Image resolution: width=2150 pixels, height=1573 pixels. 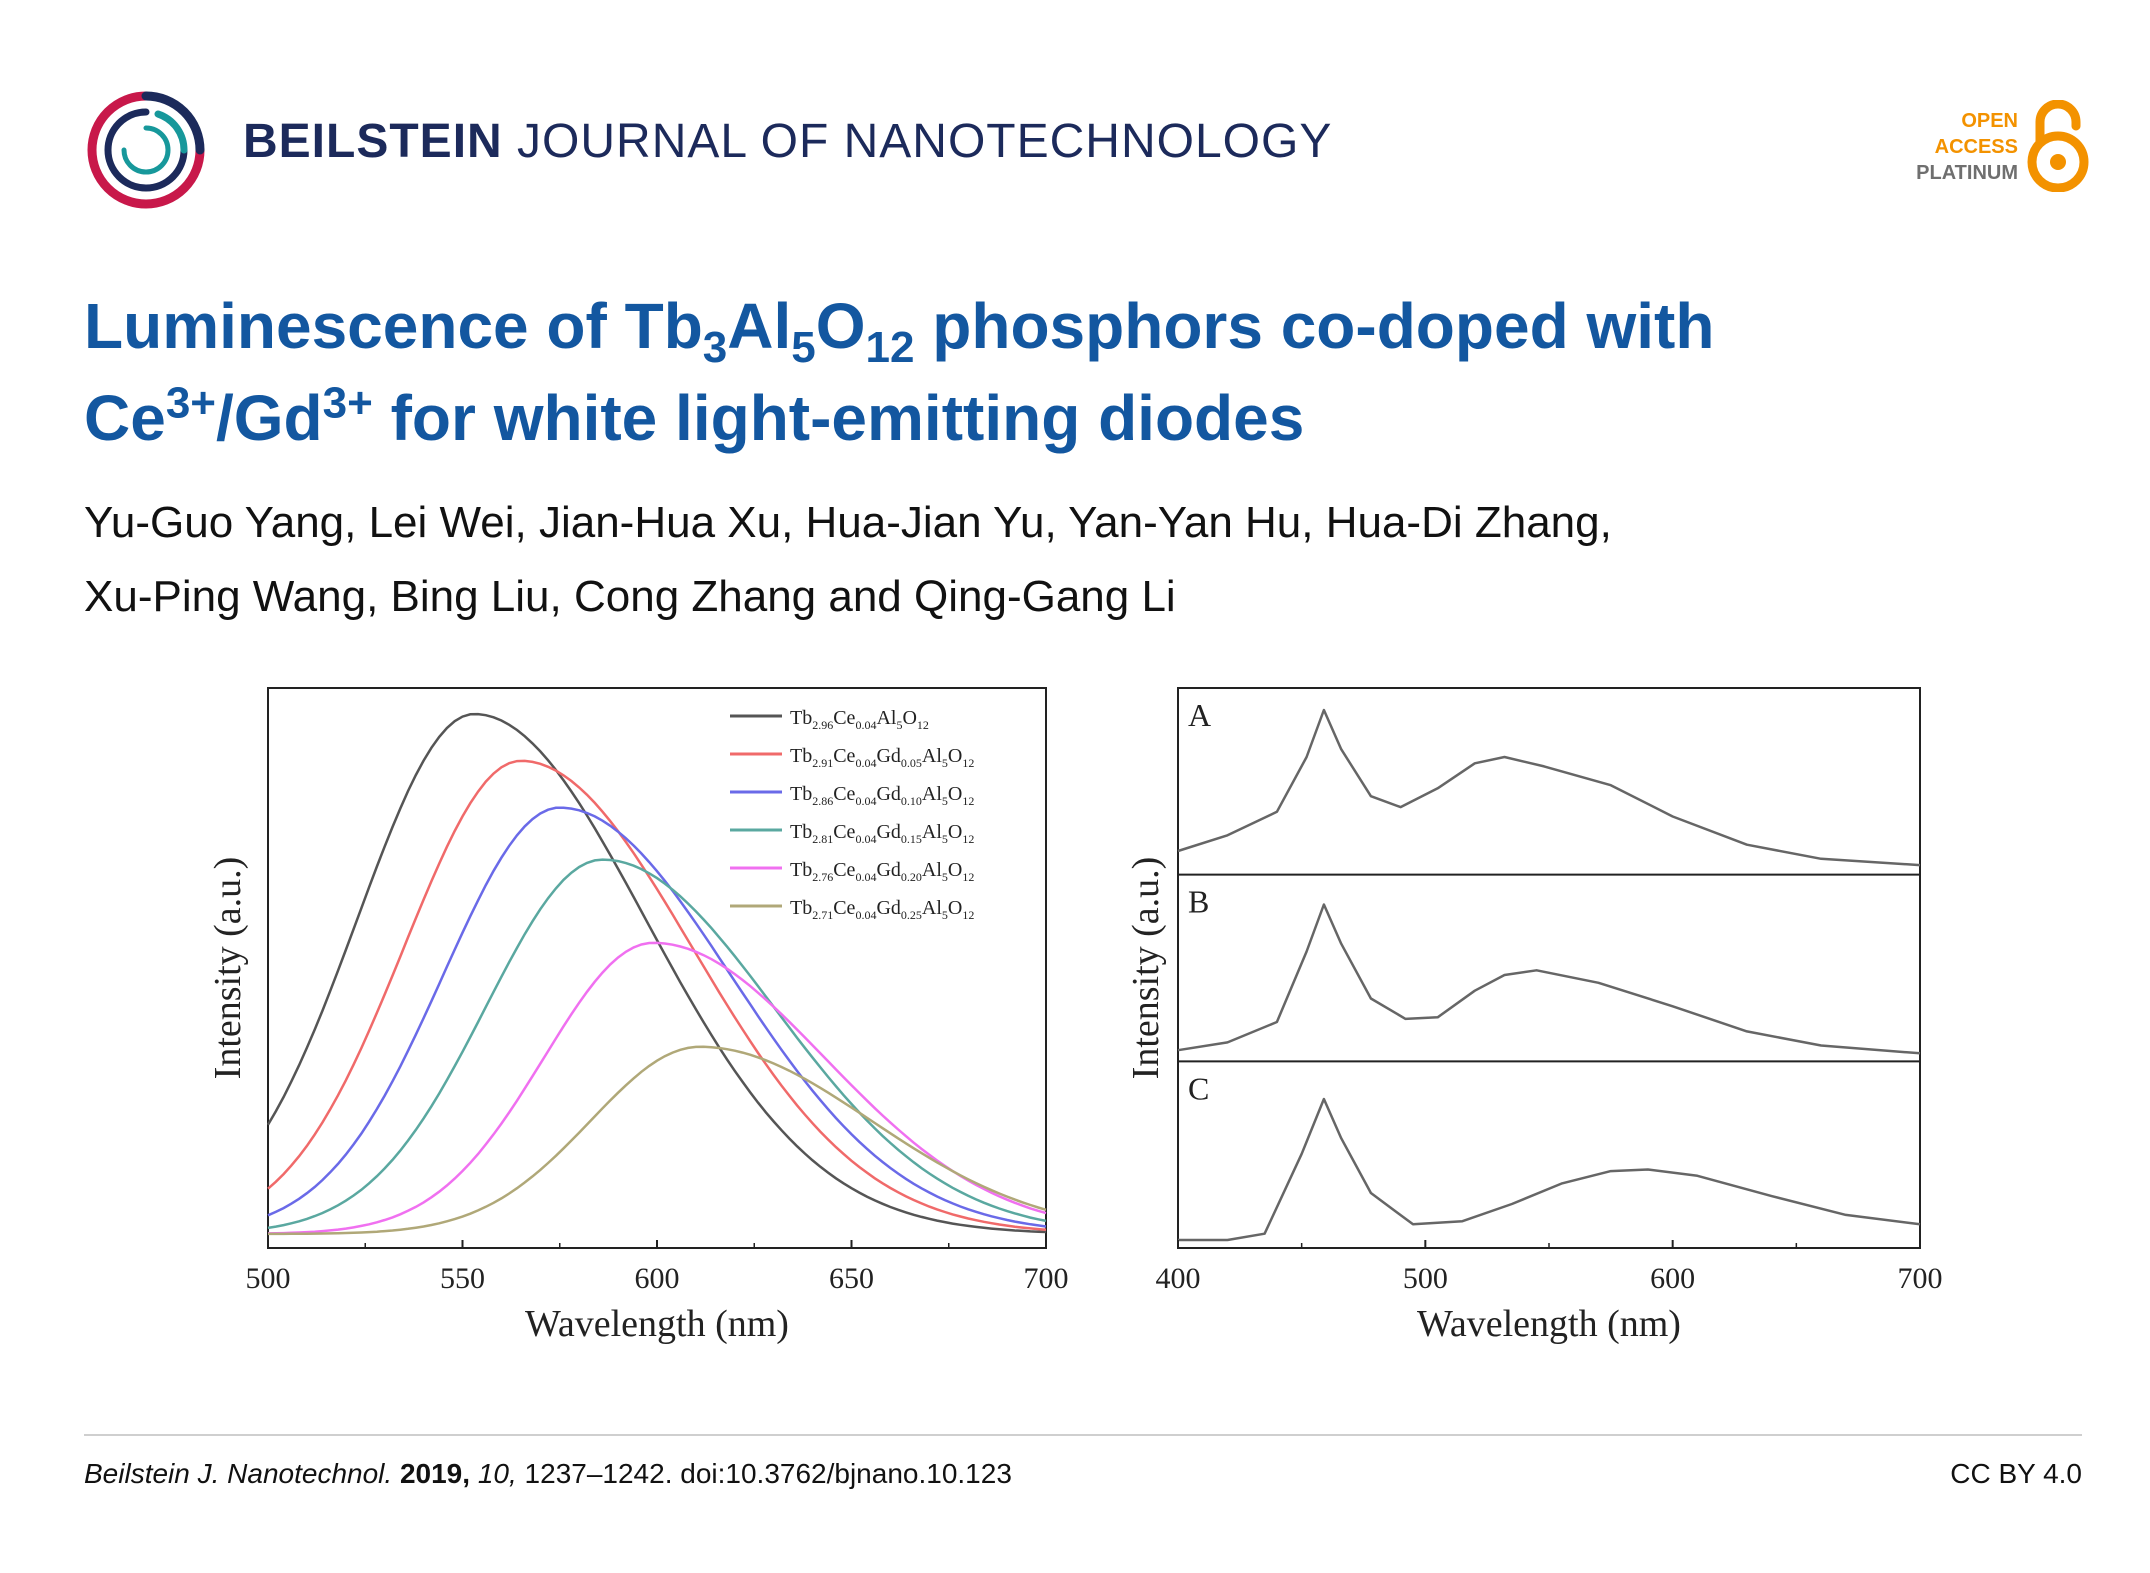 I want to click on legend-label: Tb2.96Ce0.04Al5O12, so click(x=859, y=719).